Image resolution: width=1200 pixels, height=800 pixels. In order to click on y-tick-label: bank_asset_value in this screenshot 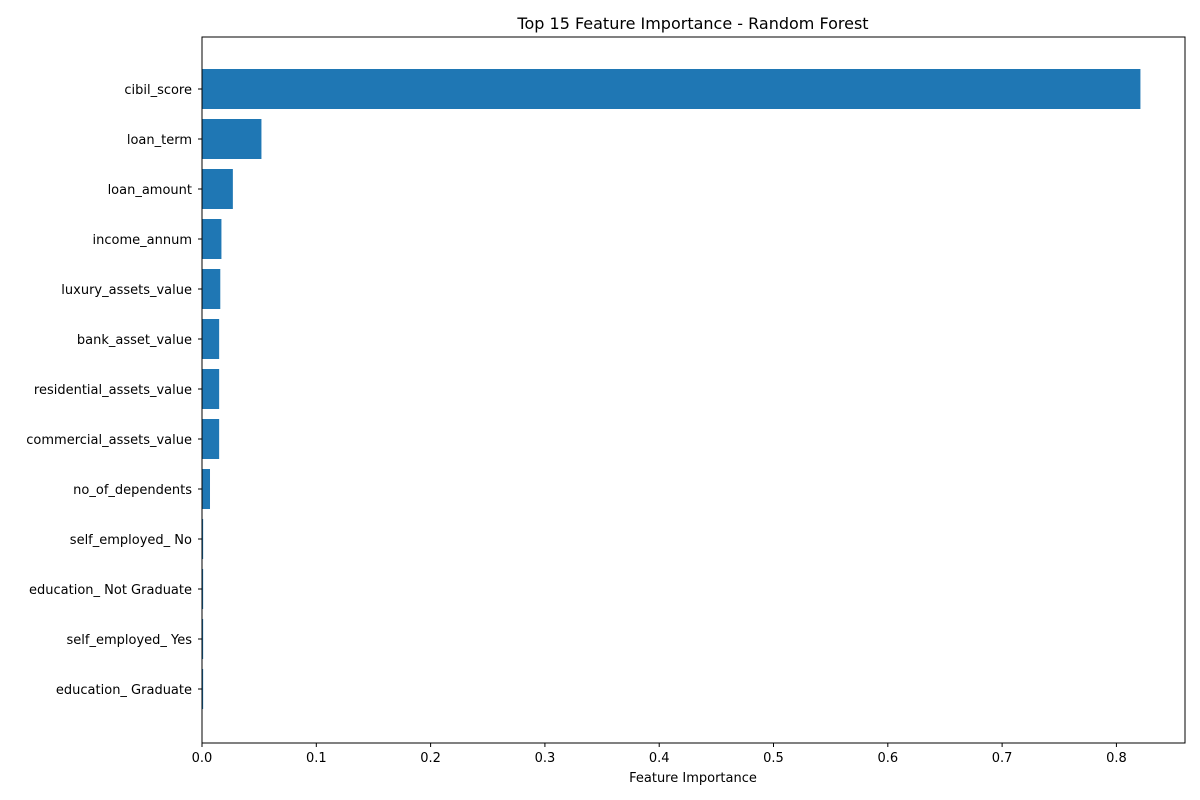, I will do `click(134, 340)`.